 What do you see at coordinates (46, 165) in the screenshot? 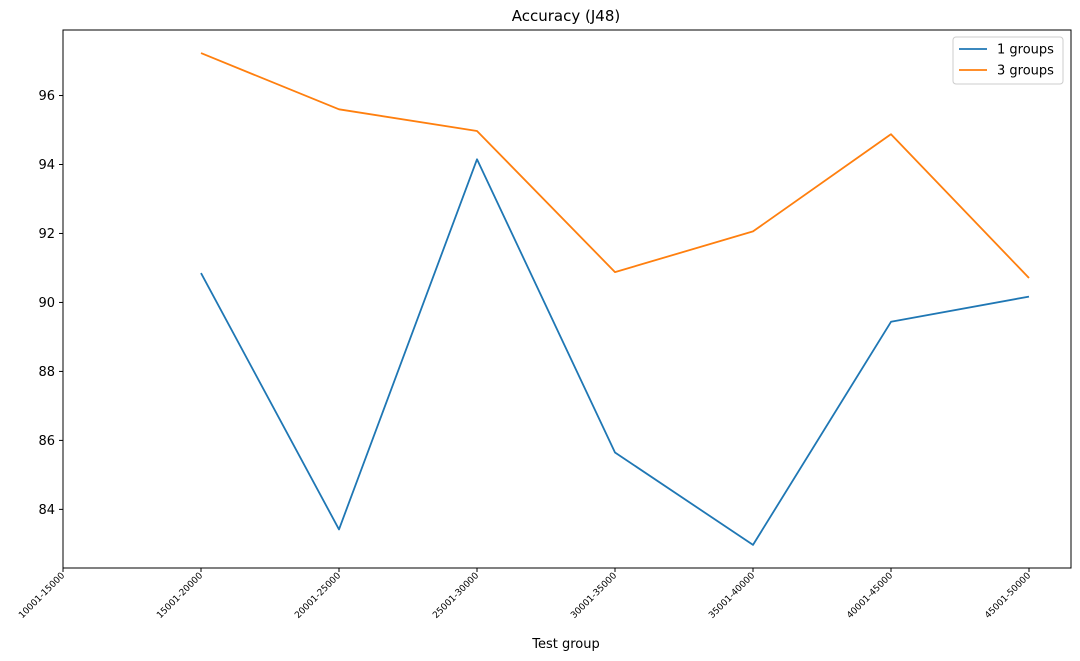
I see `y-tick-label: 94` at bounding box center [46, 165].